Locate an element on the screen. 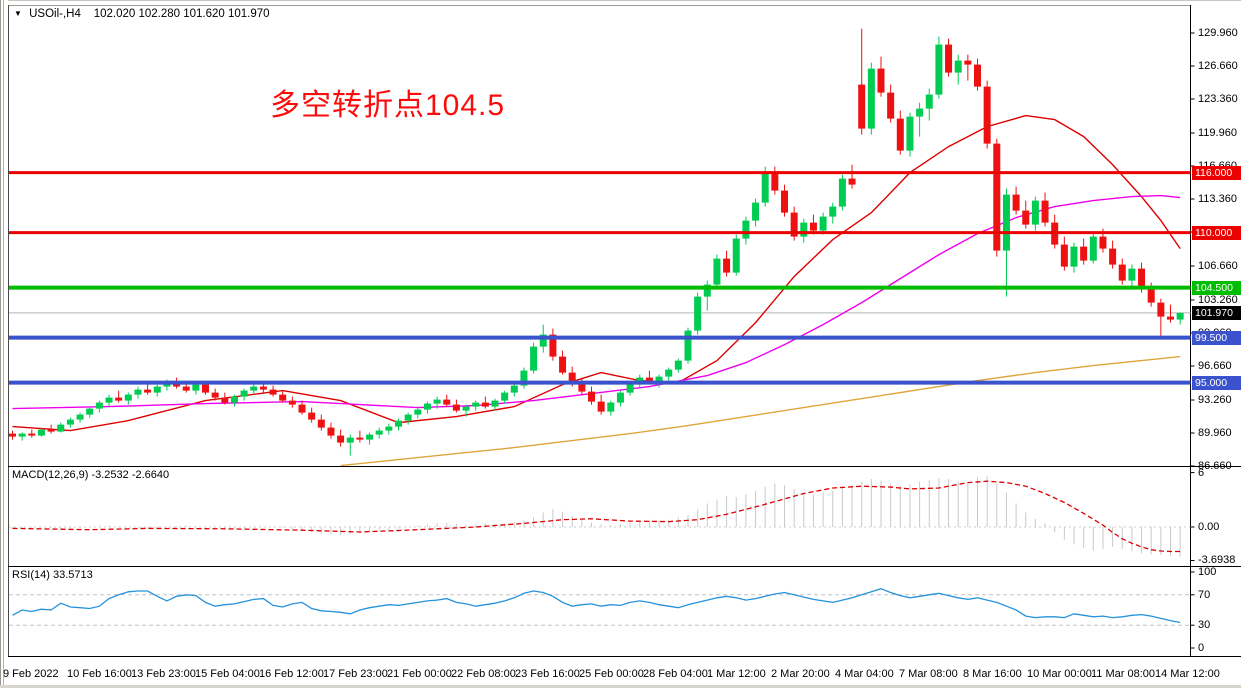 The width and height of the screenshot is (1241, 688). macd-axis-label: 6 is located at coordinates (1201, 472).